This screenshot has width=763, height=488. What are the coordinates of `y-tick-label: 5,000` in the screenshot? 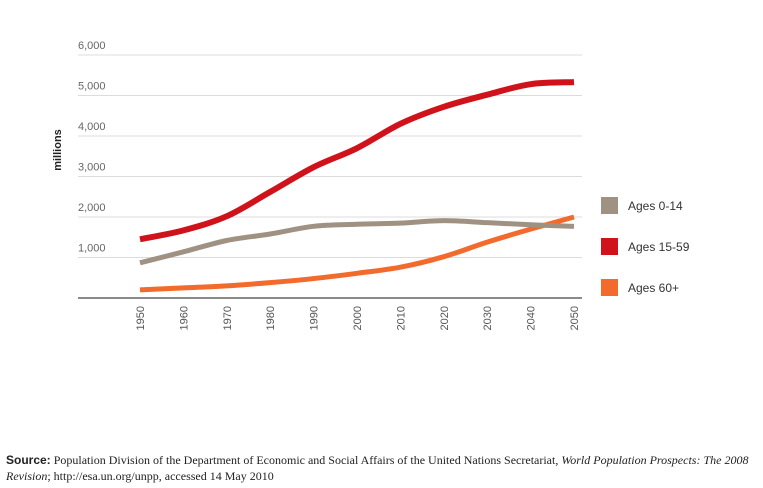 It's located at (92, 87).